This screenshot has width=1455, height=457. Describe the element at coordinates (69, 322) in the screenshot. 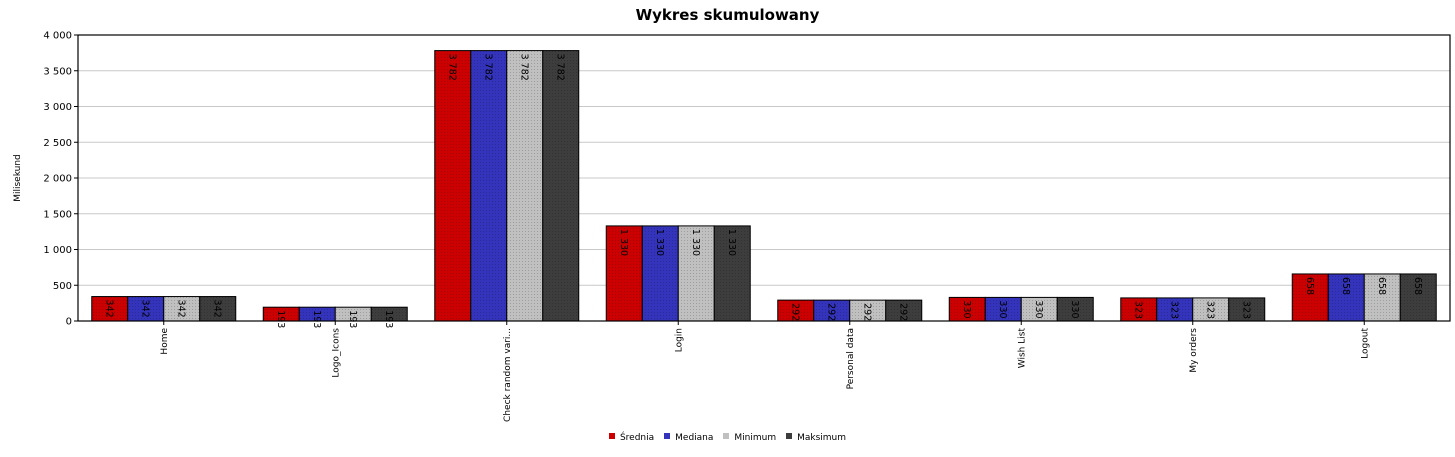

I see `y-tick-label: 0` at that location.